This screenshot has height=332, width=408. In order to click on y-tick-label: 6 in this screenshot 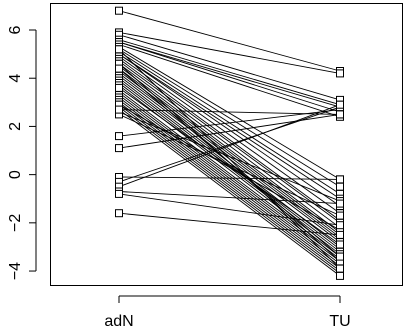, I will do `click(15, 29)`.